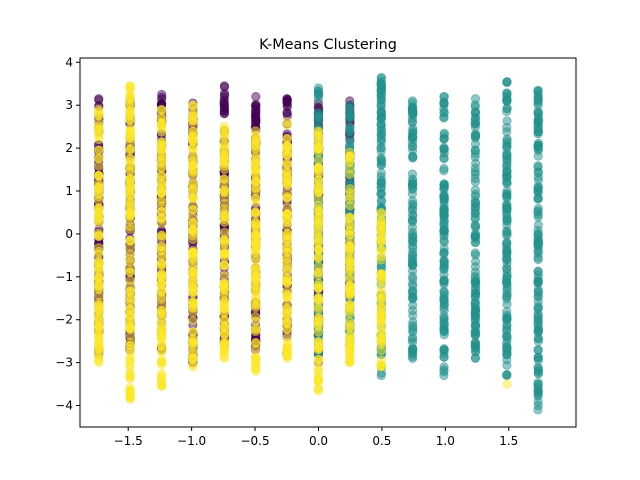  Describe the element at coordinates (67, 234) in the screenshot. I see `y-axis: −4 −3 −2 −1 0 1 2 3 4` at that location.